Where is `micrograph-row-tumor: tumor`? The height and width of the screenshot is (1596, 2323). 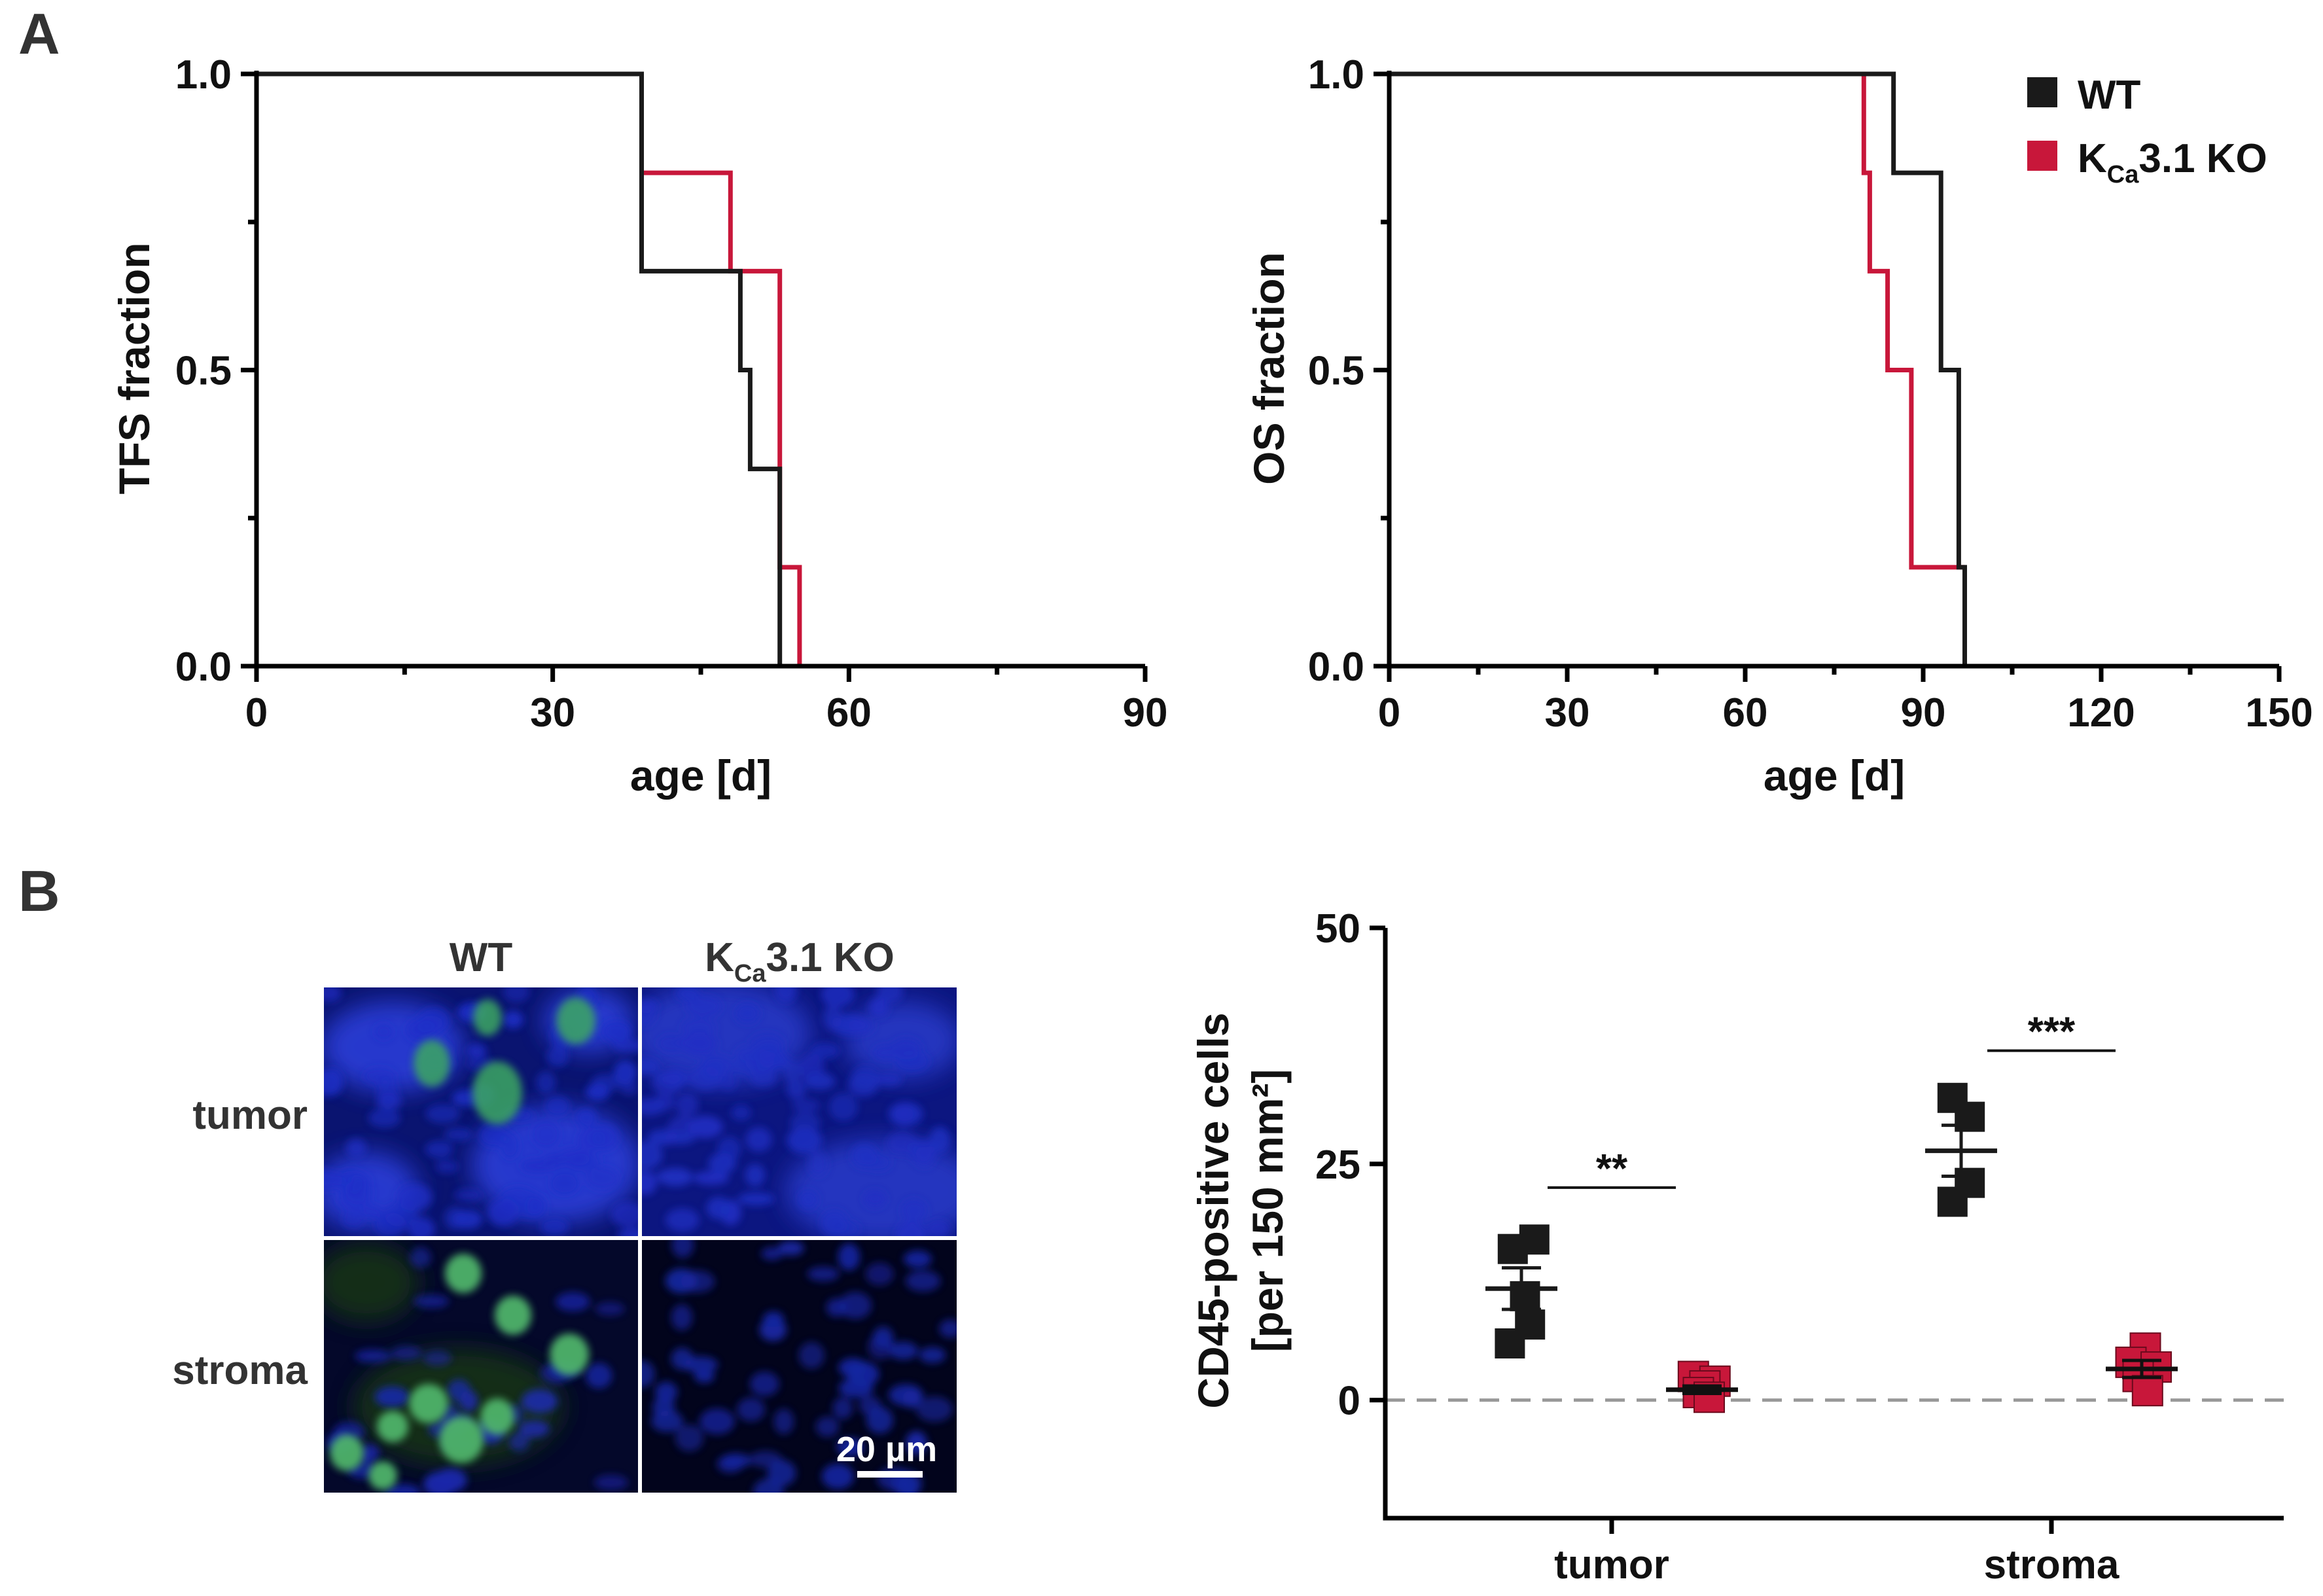
micrograph-row-tumor: tumor is located at coordinates (250, 1115).